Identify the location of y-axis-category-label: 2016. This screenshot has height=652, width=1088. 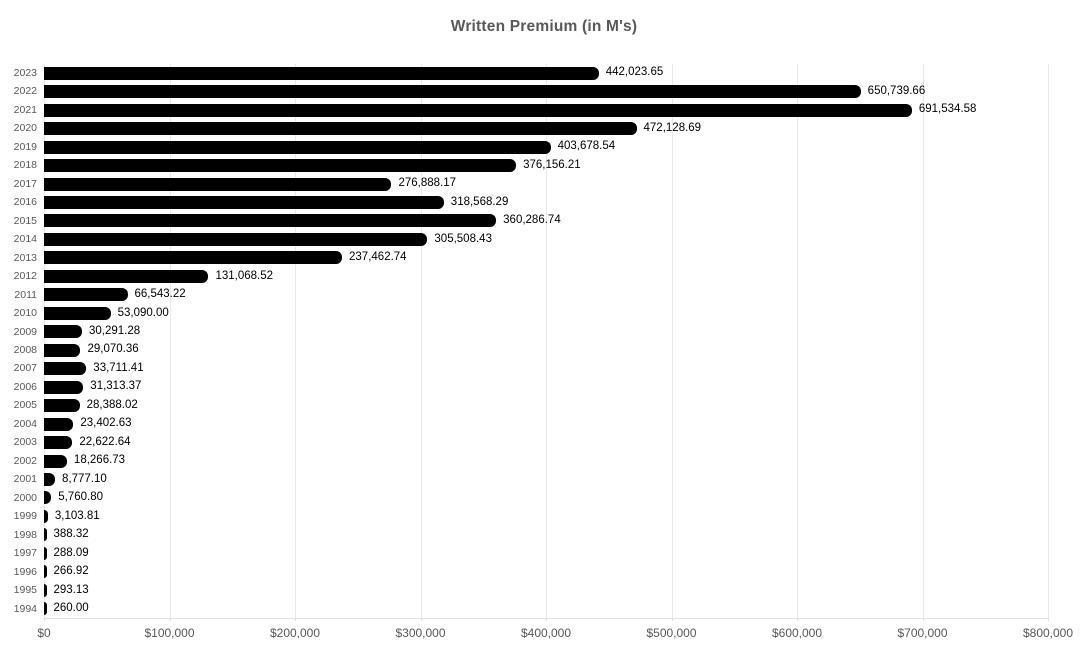
(25, 202).